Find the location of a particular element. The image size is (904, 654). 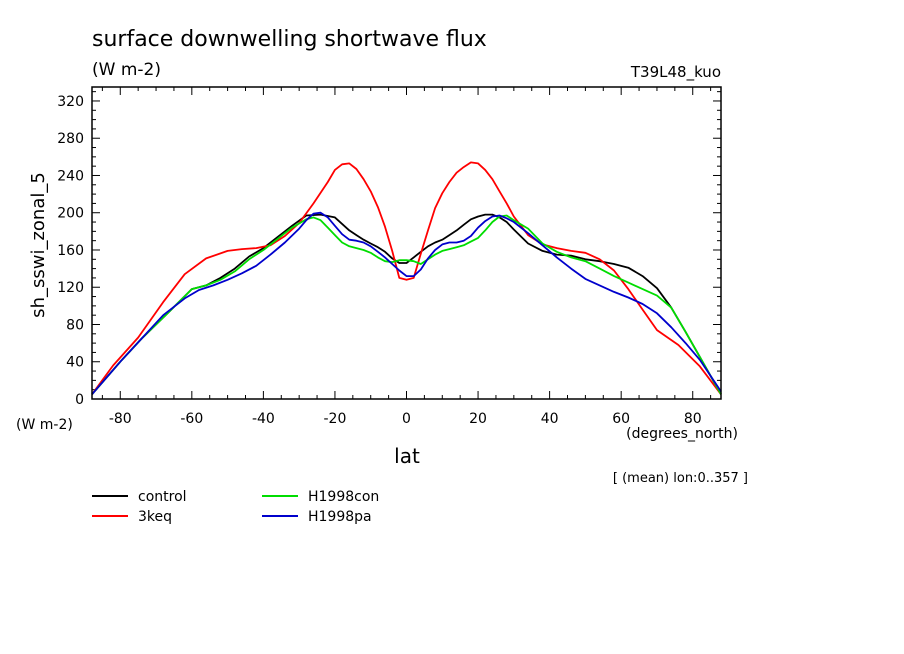

chart-title: surface downwelling shortwave flux is located at coordinates (289, 39).